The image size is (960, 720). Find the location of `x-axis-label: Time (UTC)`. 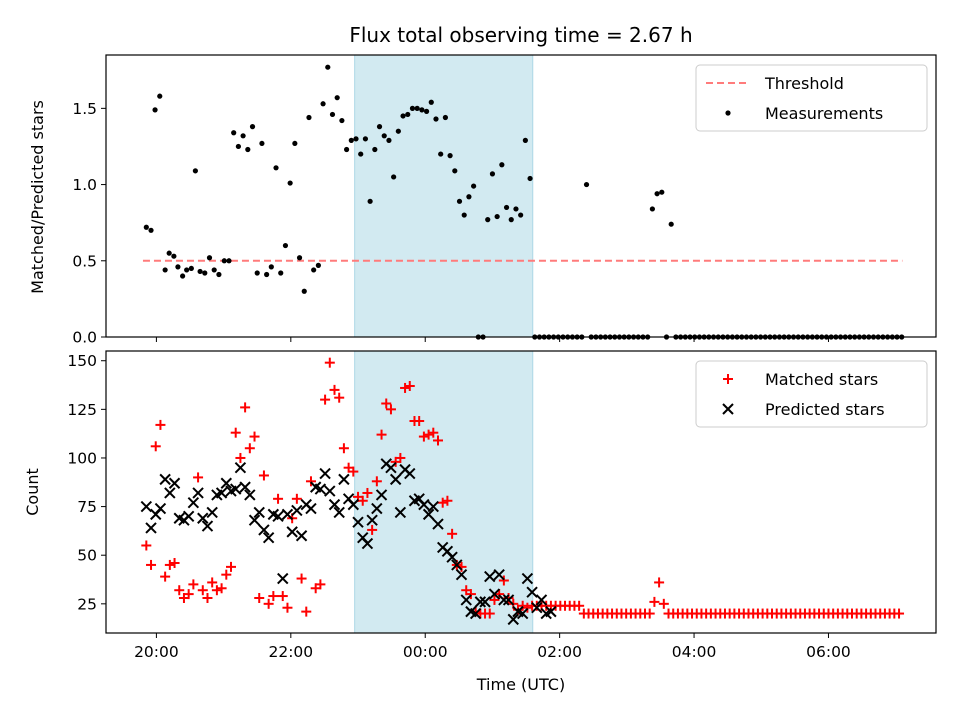

x-axis-label: Time (UTC) is located at coordinates (520, 684).